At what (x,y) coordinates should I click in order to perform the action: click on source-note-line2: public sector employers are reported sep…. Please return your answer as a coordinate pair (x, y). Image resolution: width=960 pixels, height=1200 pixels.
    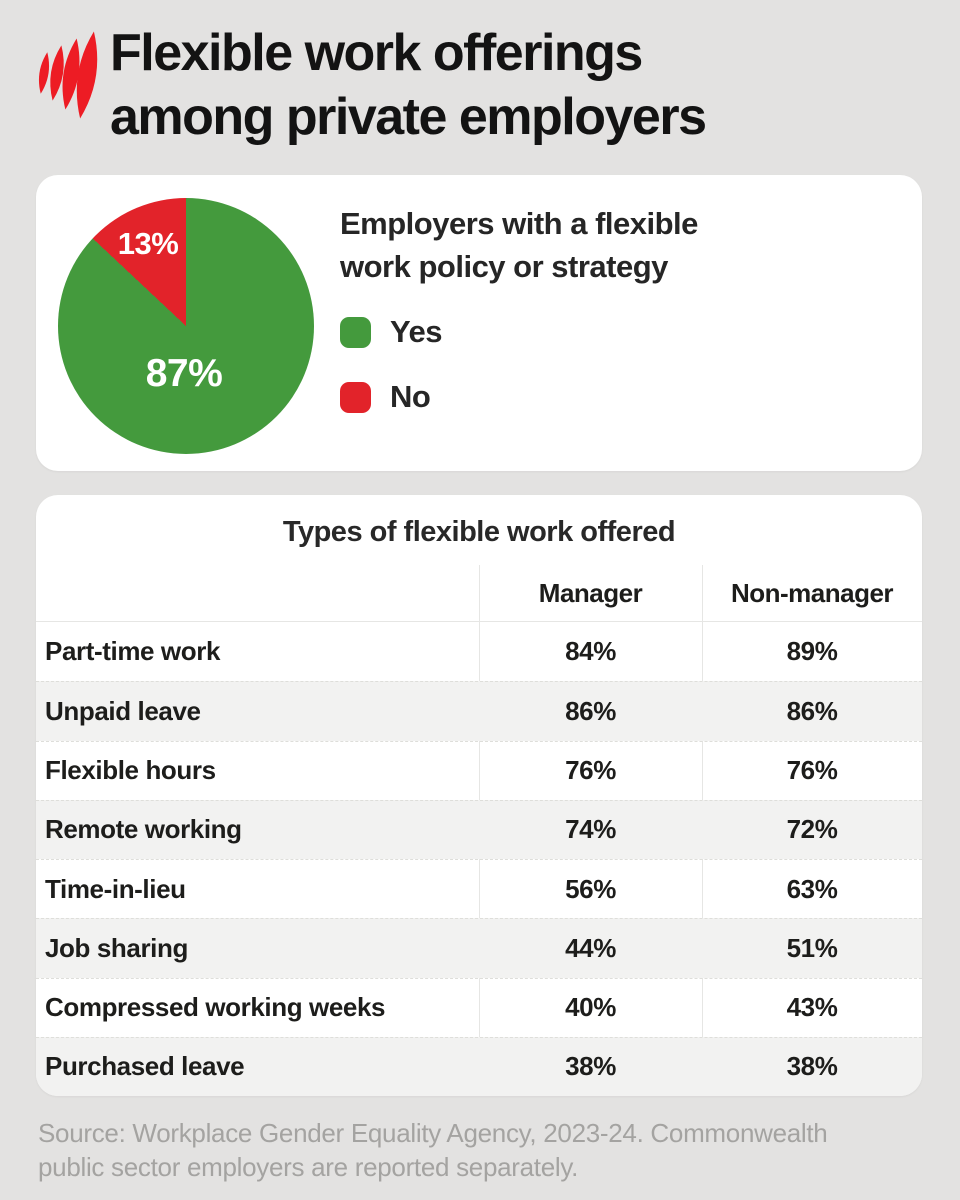
    Looking at the image, I should click on (308, 1167).